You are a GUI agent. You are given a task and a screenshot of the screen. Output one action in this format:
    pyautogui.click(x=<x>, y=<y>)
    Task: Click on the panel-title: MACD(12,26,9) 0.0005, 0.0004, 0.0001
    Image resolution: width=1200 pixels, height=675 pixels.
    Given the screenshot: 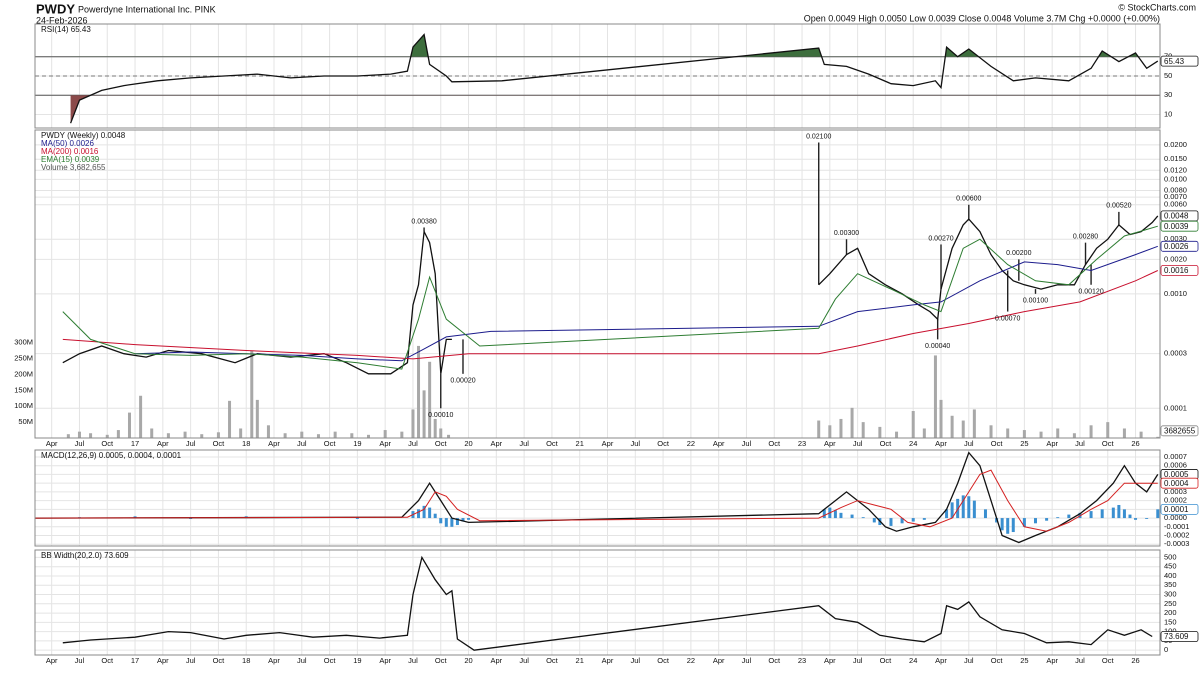 What is the action you would take?
    pyautogui.click(x=111, y=455)
    